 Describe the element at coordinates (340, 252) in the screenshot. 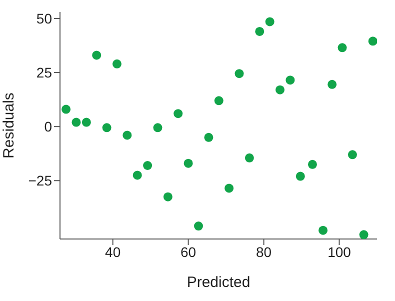

I see `x-tick-label: 100` at that location.